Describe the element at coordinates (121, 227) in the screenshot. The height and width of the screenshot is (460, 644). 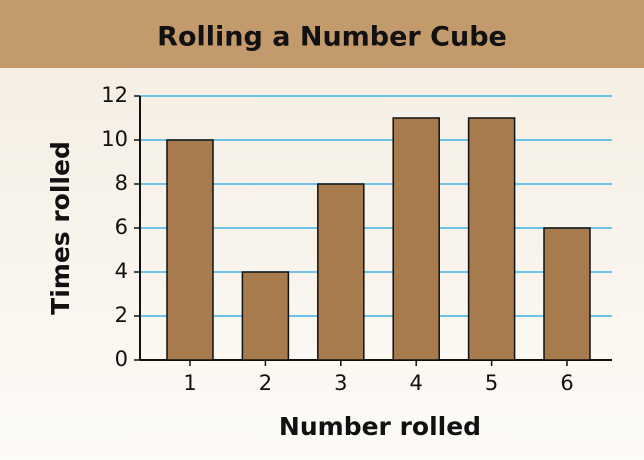
I see `y-tick-label: 6` at that location.